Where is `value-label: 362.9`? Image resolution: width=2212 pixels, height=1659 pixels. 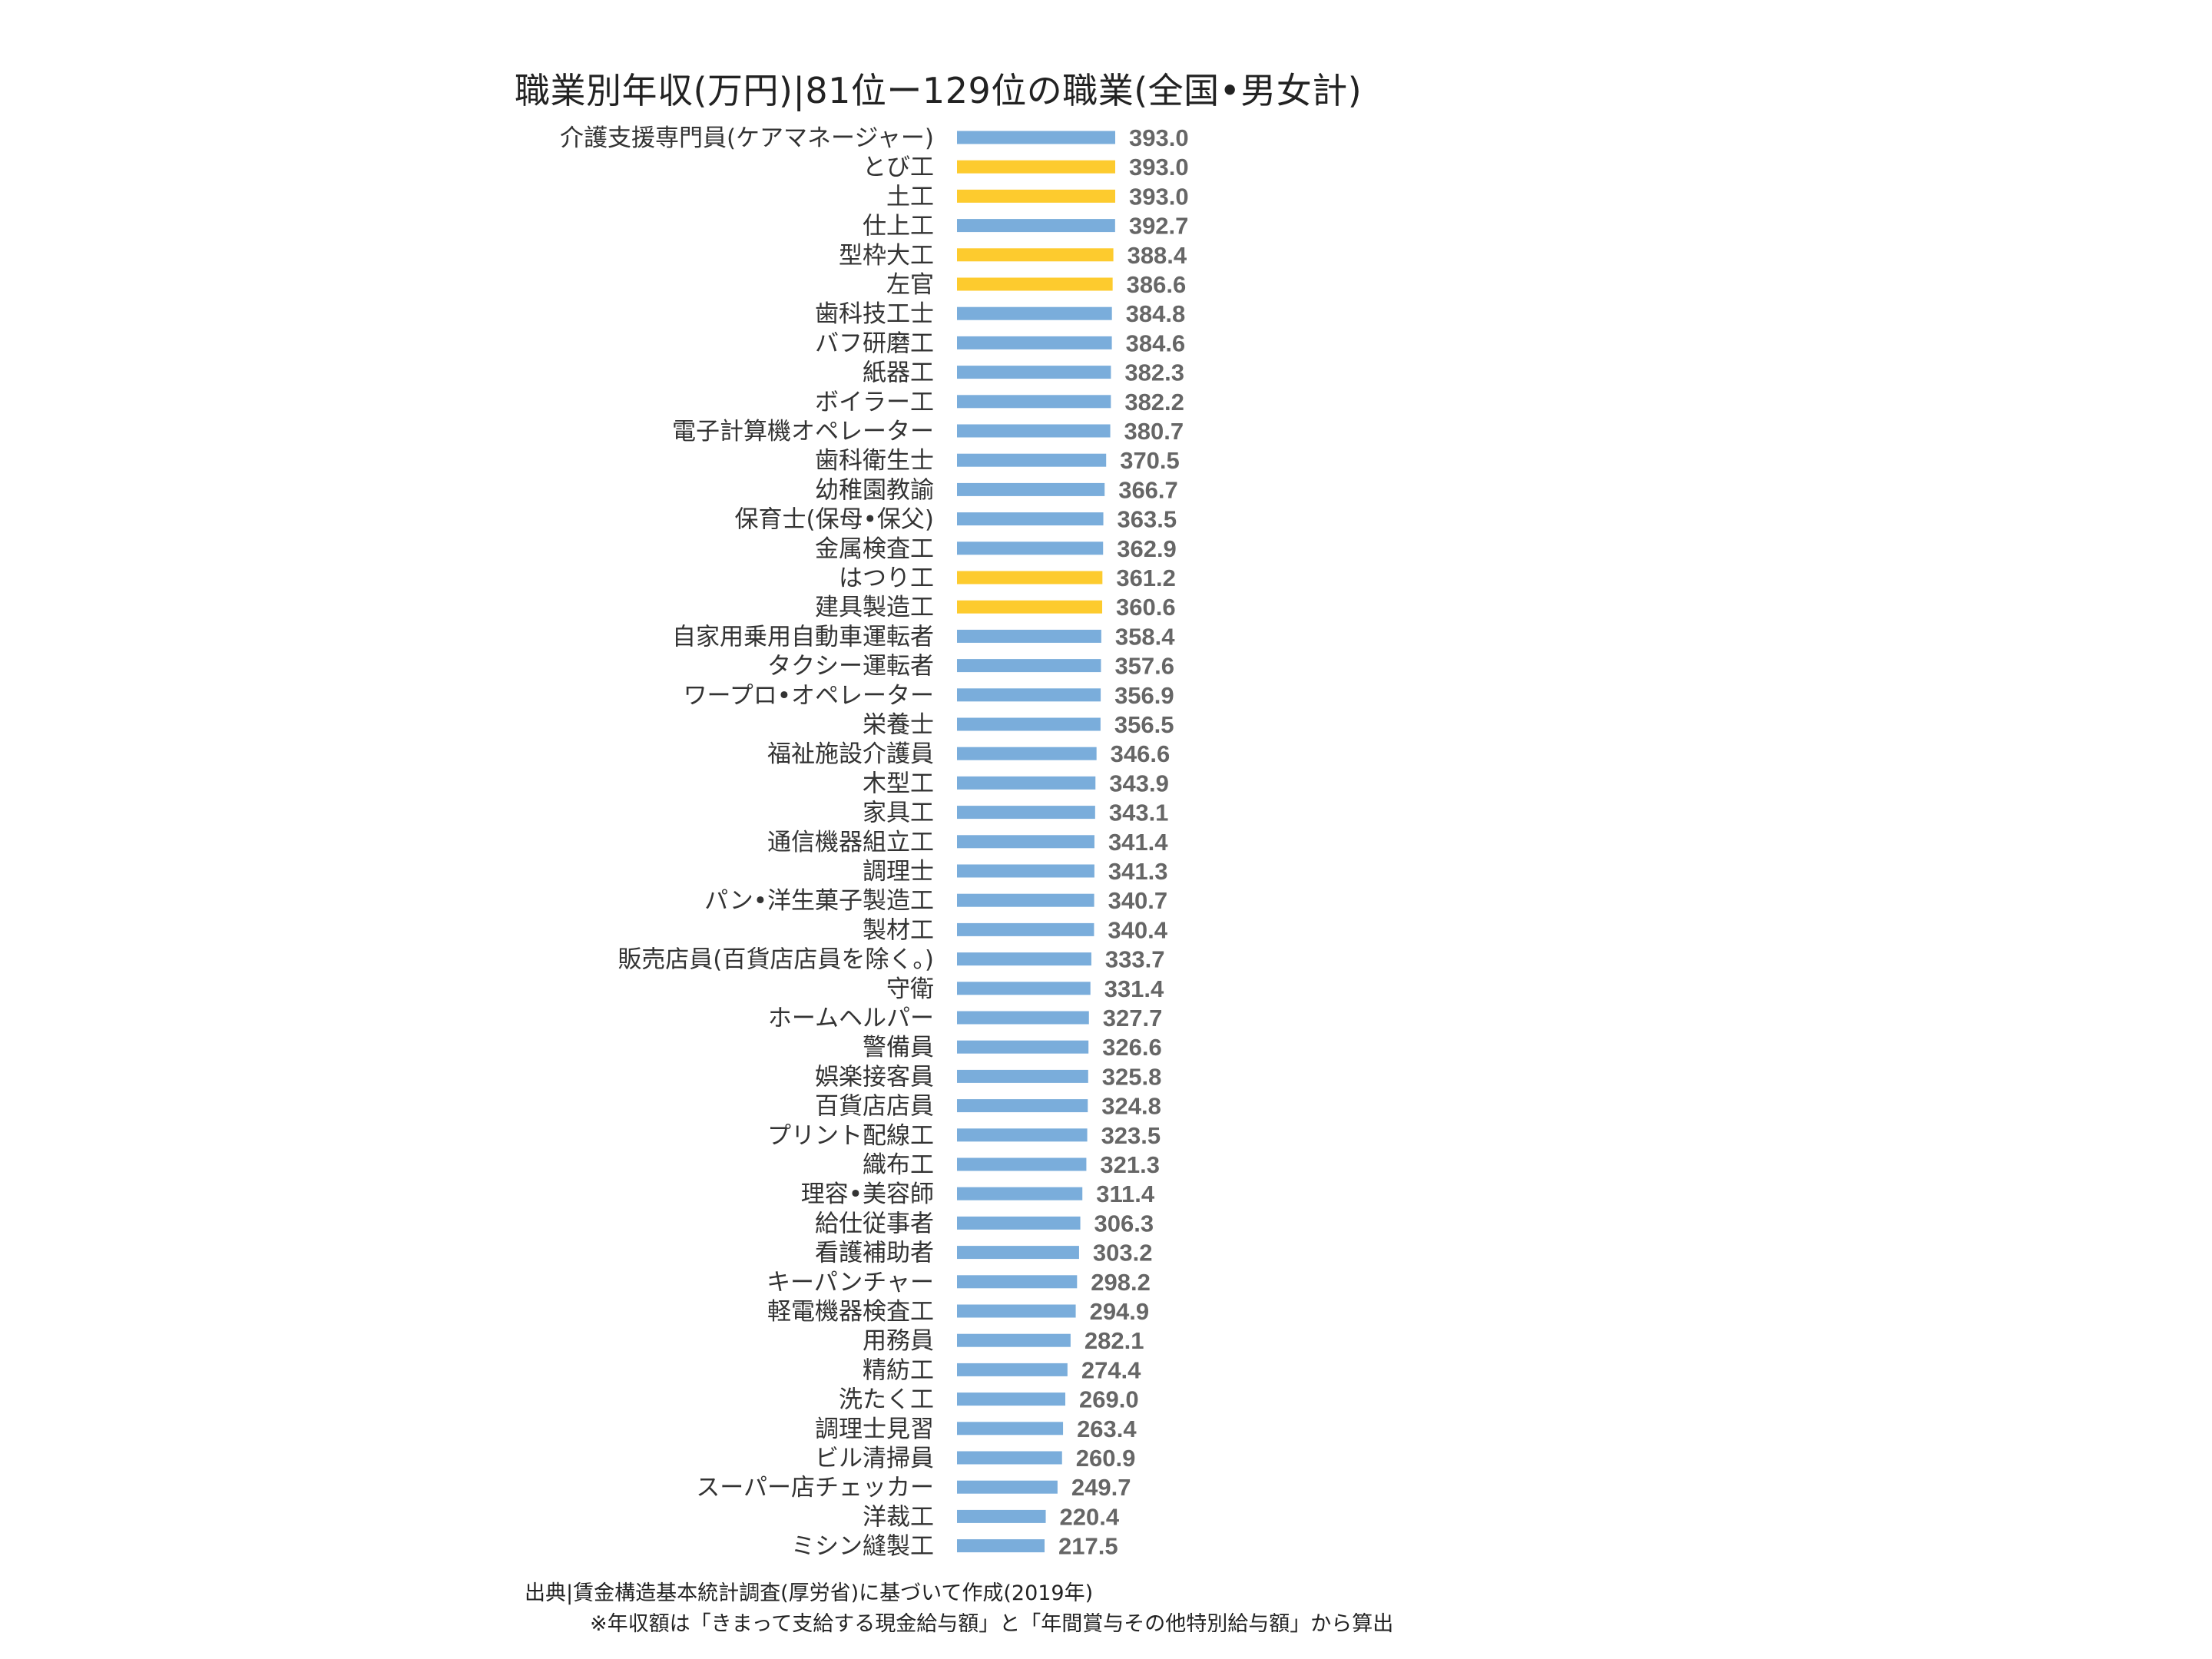
value-label: 362.9 is located at coordinates (1147, 548).